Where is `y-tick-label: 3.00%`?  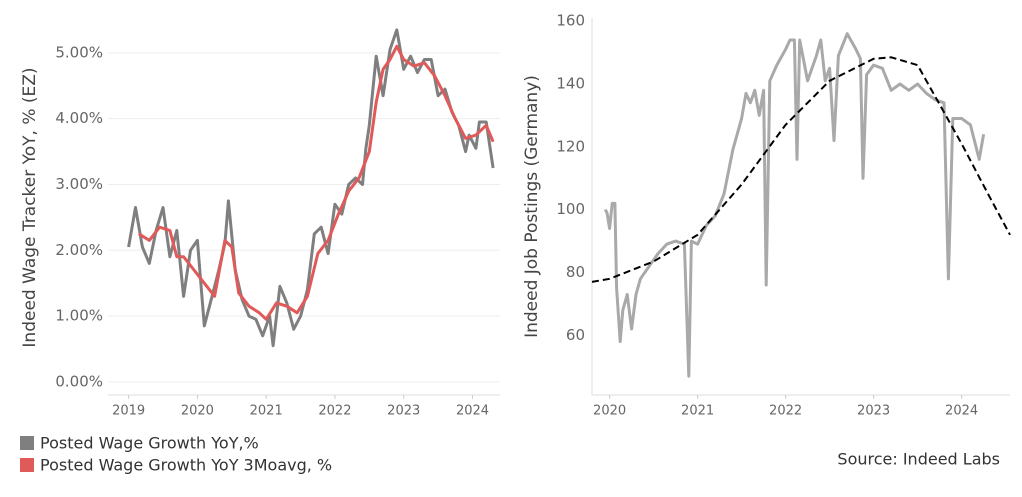 y-tick-label: 3.00% is located at coordinates (79, 184).